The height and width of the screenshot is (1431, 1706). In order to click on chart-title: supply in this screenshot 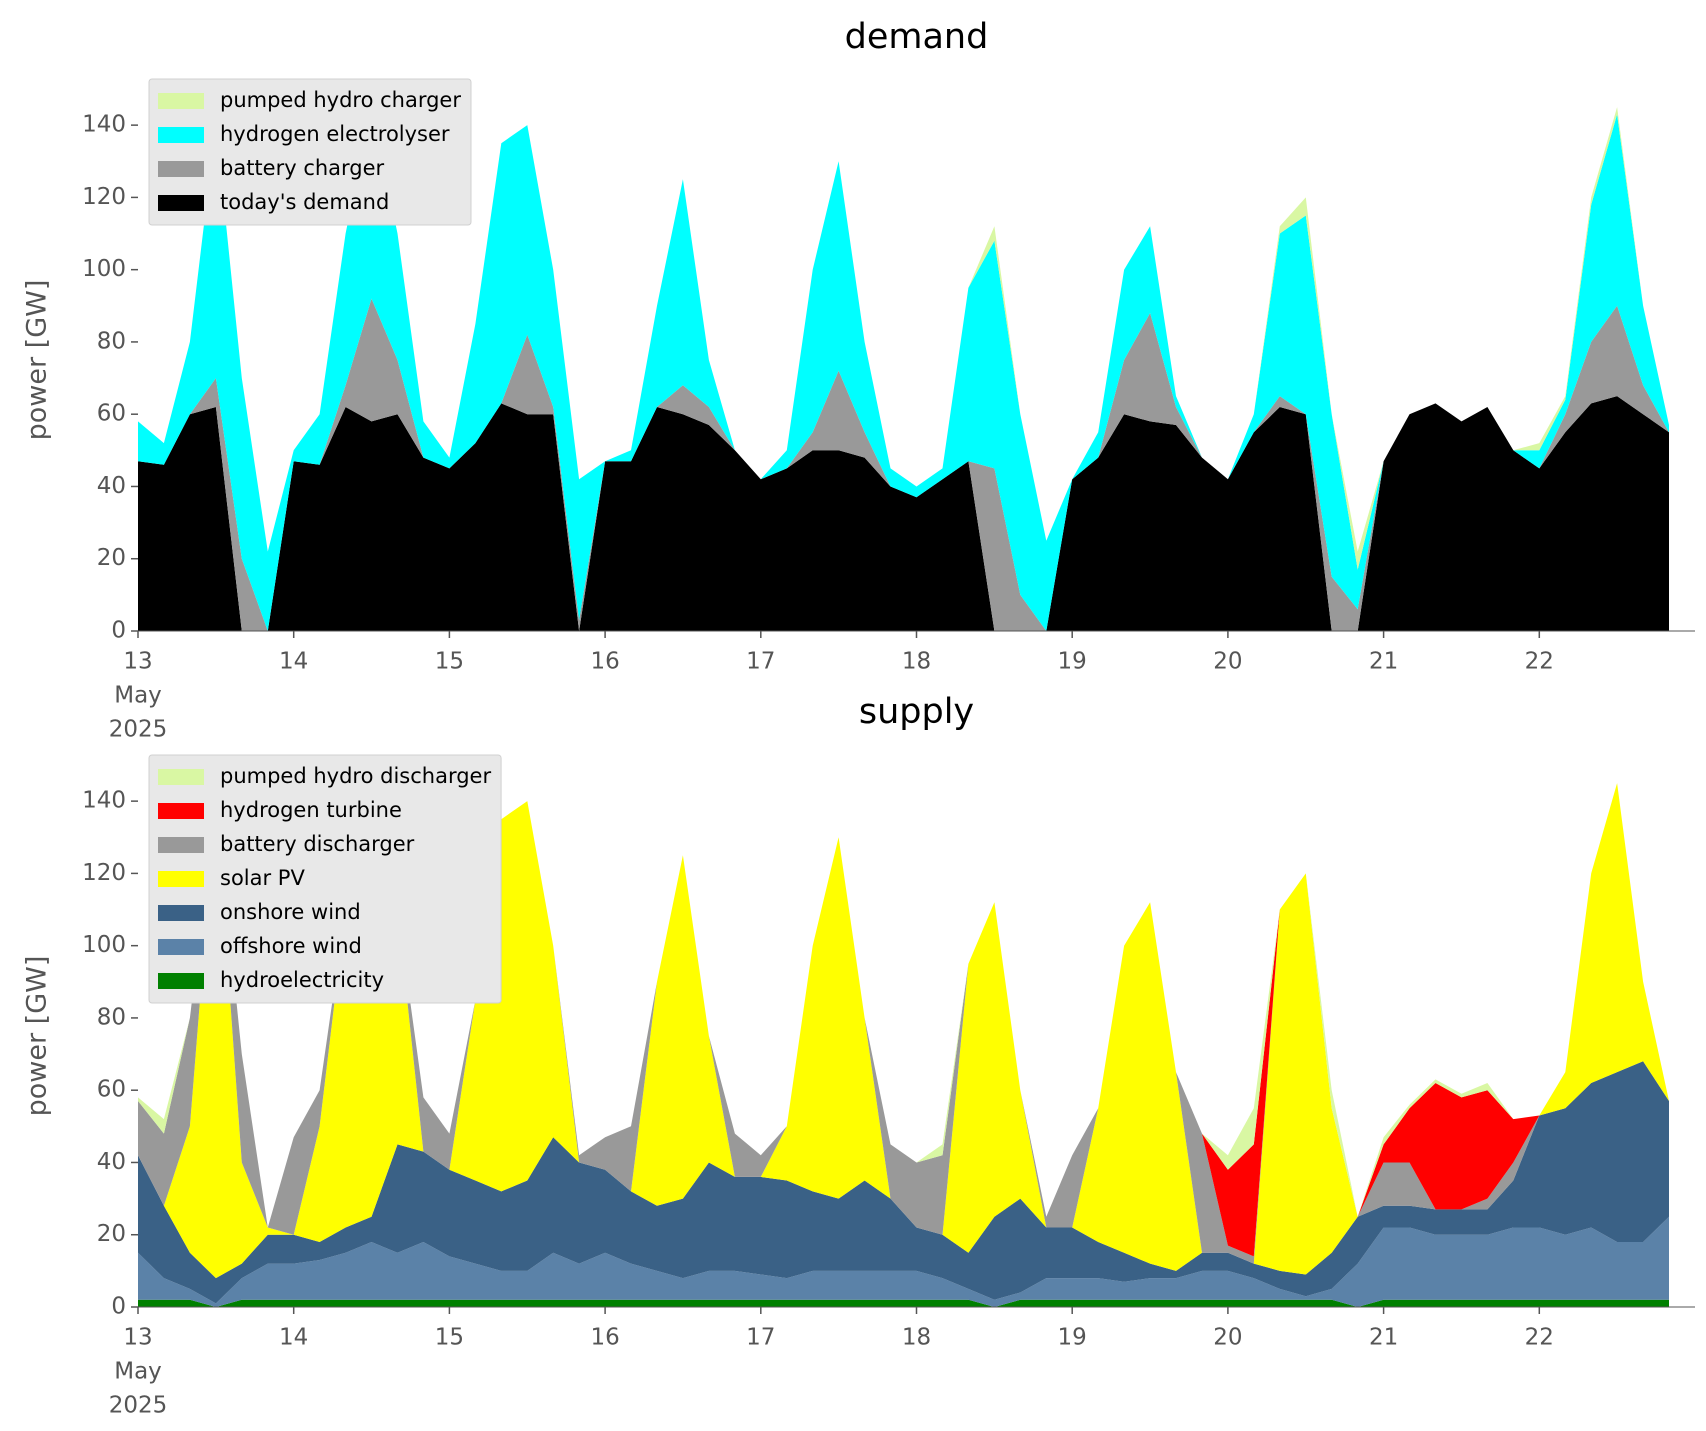, I will do `click(916, 712)`.